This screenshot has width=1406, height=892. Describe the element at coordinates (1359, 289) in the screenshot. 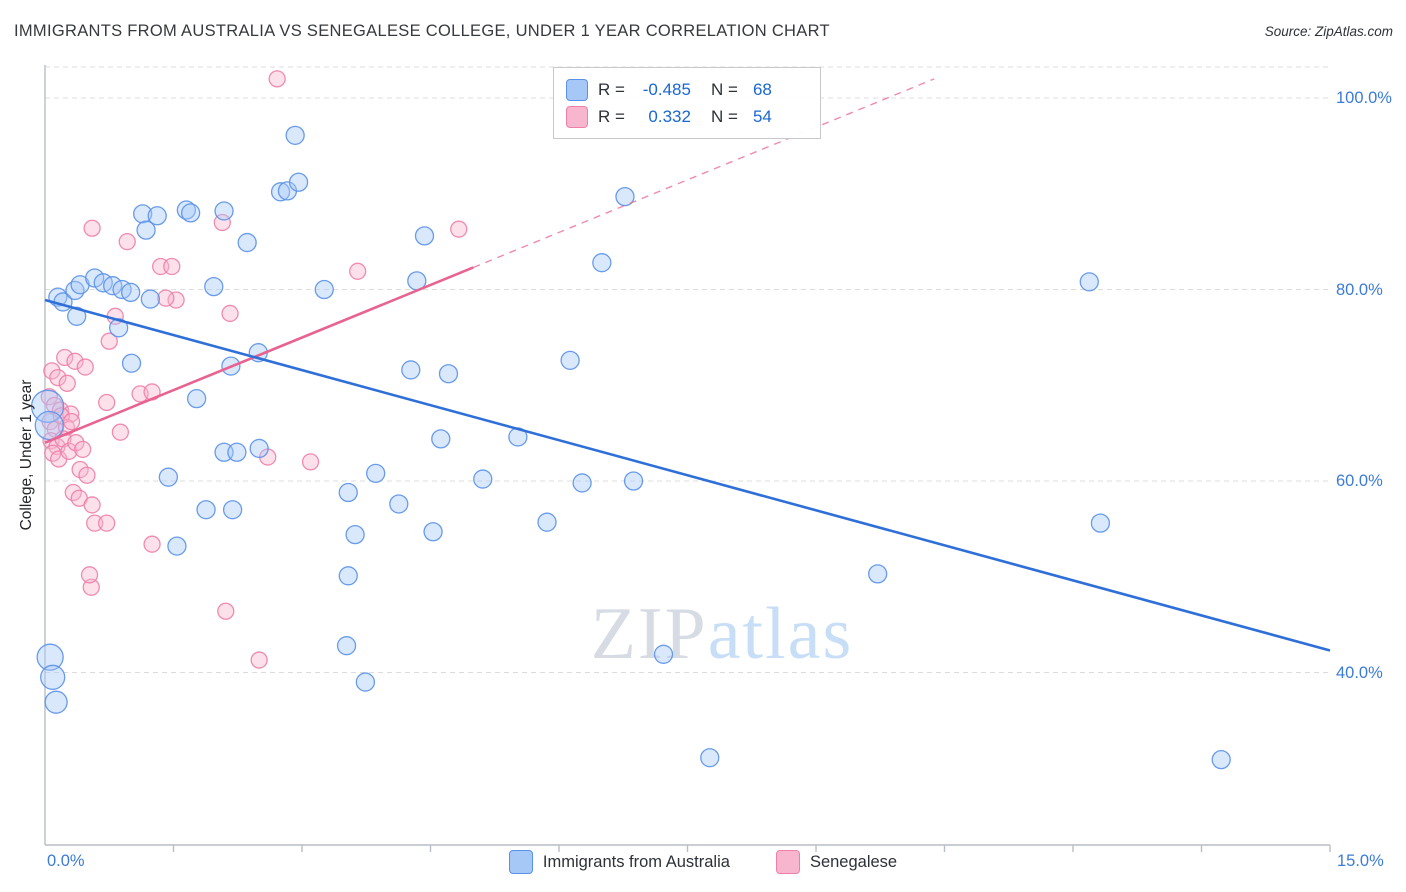

I see `y-tick-label: 80.0%` at that location.